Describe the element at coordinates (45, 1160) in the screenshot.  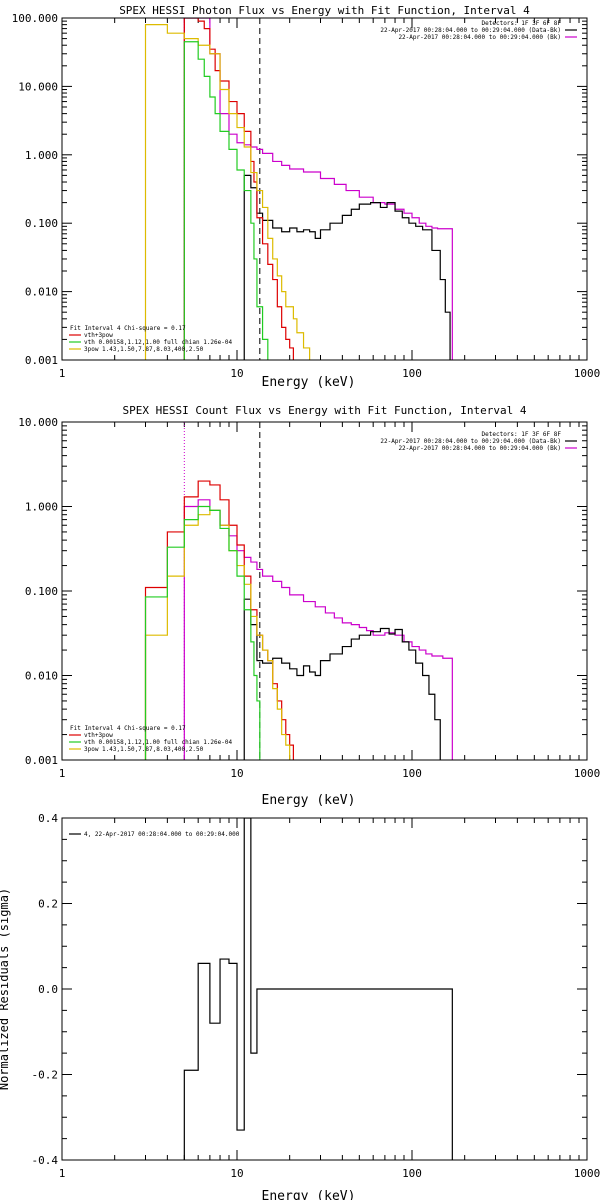
I see `y-tick-label: -0.4` at that location.